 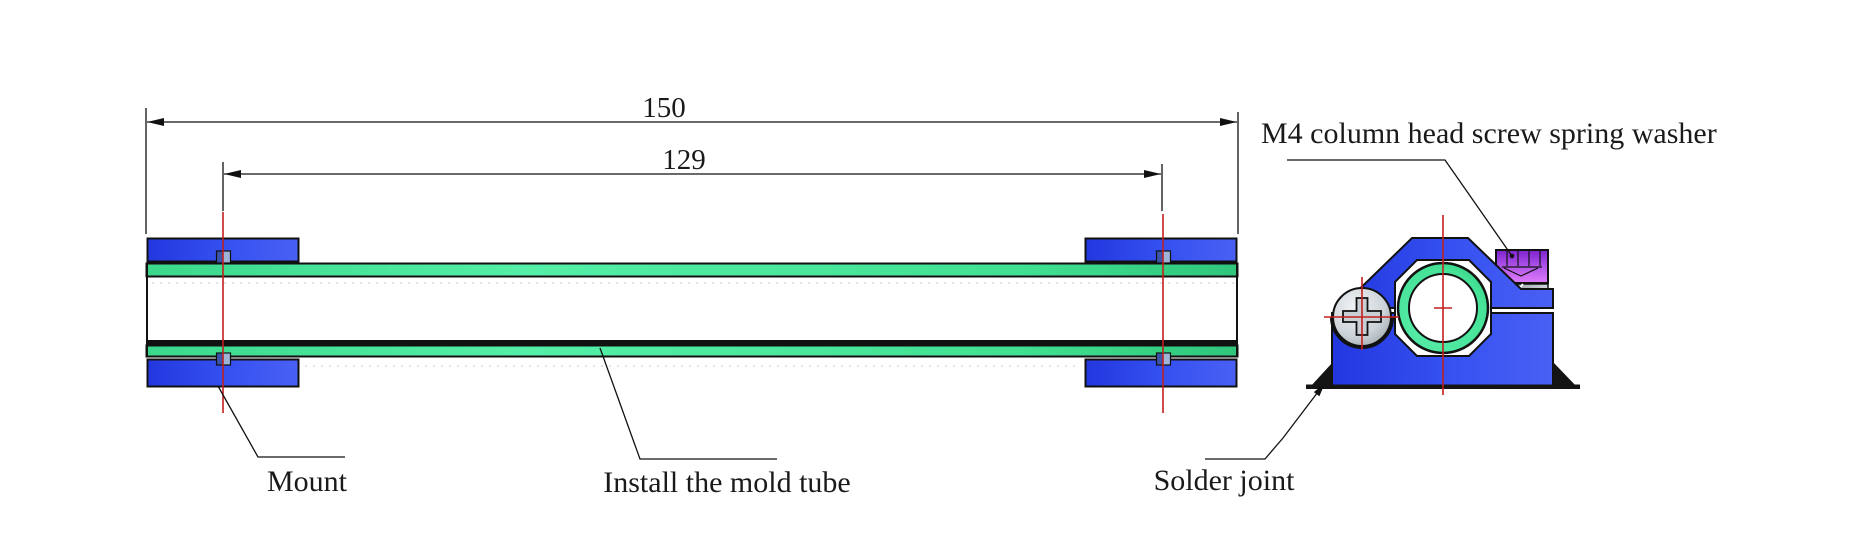 What do you see at coordinates (307, 481) in the screenshot?
I see `label-mount: Mount` at bounding box center [307, 481].